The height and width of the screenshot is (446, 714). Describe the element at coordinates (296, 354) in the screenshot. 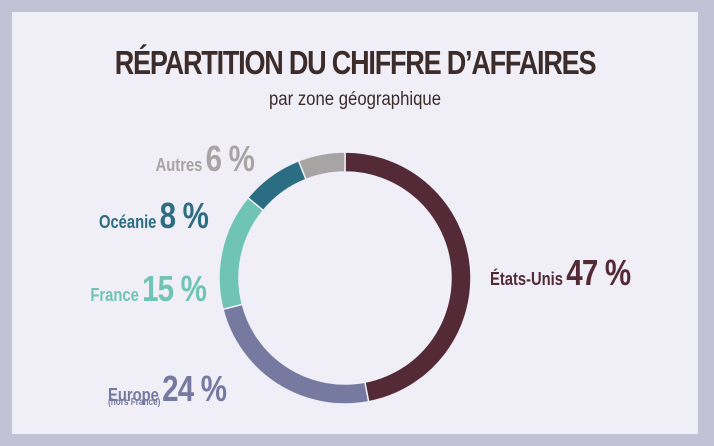

I see `slice-europe` at that location.